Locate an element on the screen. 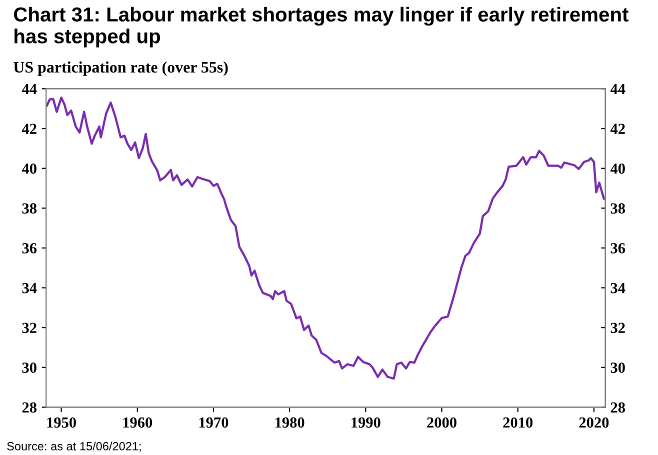 The height and width of the screenshot is (455, 658). source-note: Source: as at 15/06/2021; is located at coordinates (74, 447).